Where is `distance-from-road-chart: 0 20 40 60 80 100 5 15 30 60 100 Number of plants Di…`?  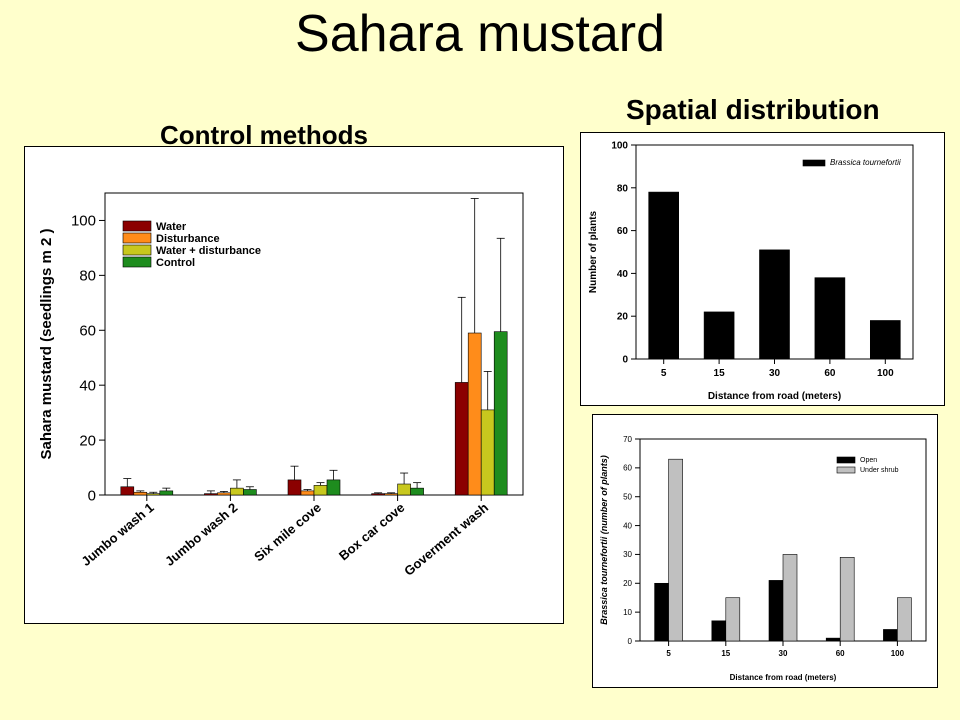
distance-from-road-chart: 0 20 40 60 80 100 5 15 30 60 100 Number of plants Di… is located at coordinates (751, 271).